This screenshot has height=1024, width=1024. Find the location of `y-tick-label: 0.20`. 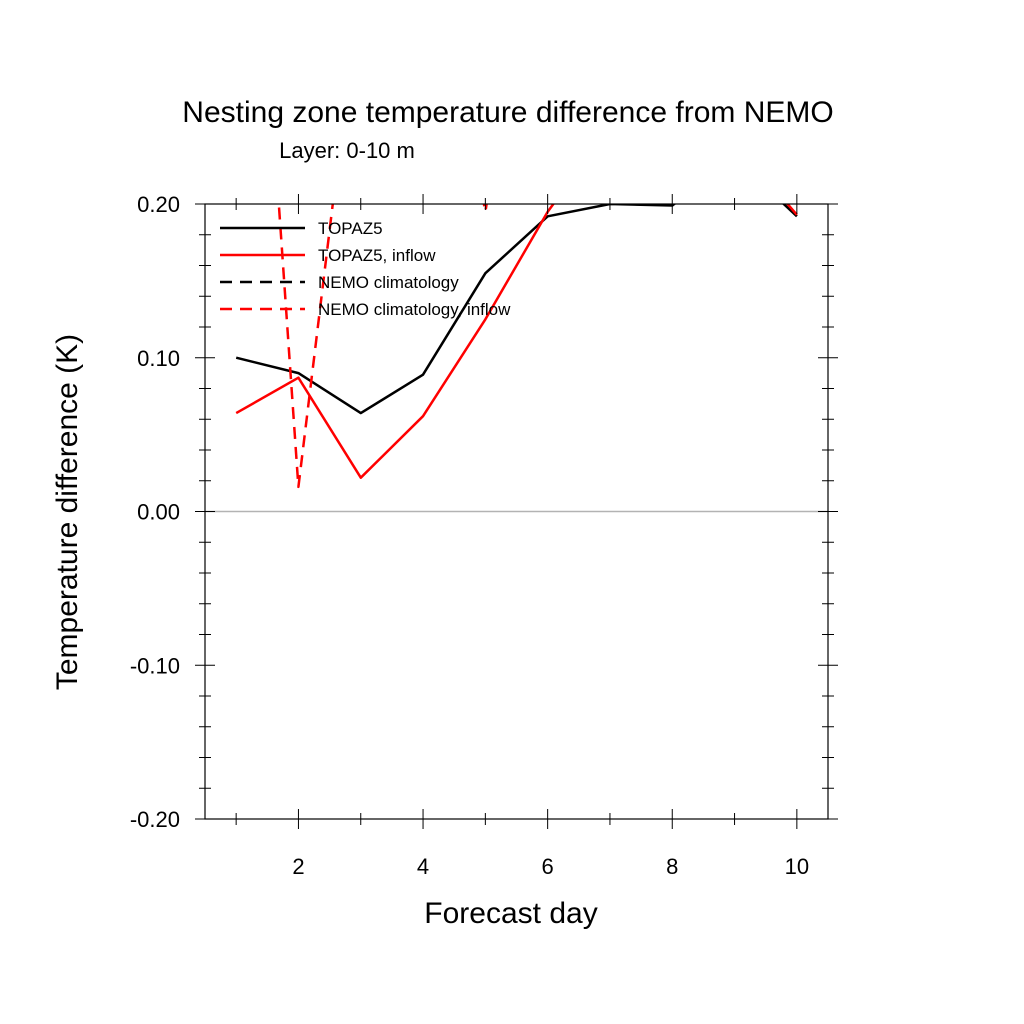

y-tick-label: 0.20 is located at coordinates (158, 204).